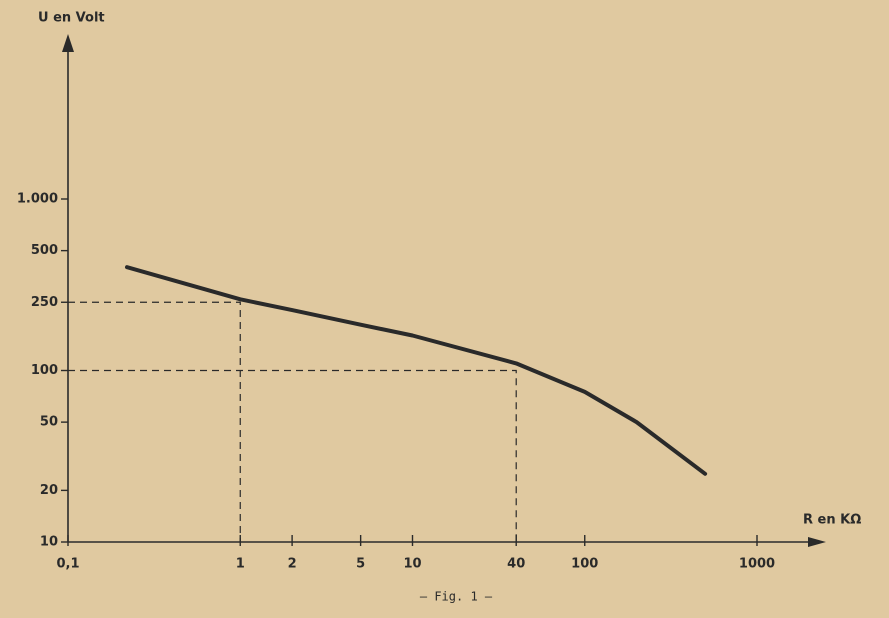 Image resolution: width=889 pixels, height=618 pixels. Describe the element at coordinates (67, 564) in the screenshot. I see `x-tick-label: 0,1` at that location.